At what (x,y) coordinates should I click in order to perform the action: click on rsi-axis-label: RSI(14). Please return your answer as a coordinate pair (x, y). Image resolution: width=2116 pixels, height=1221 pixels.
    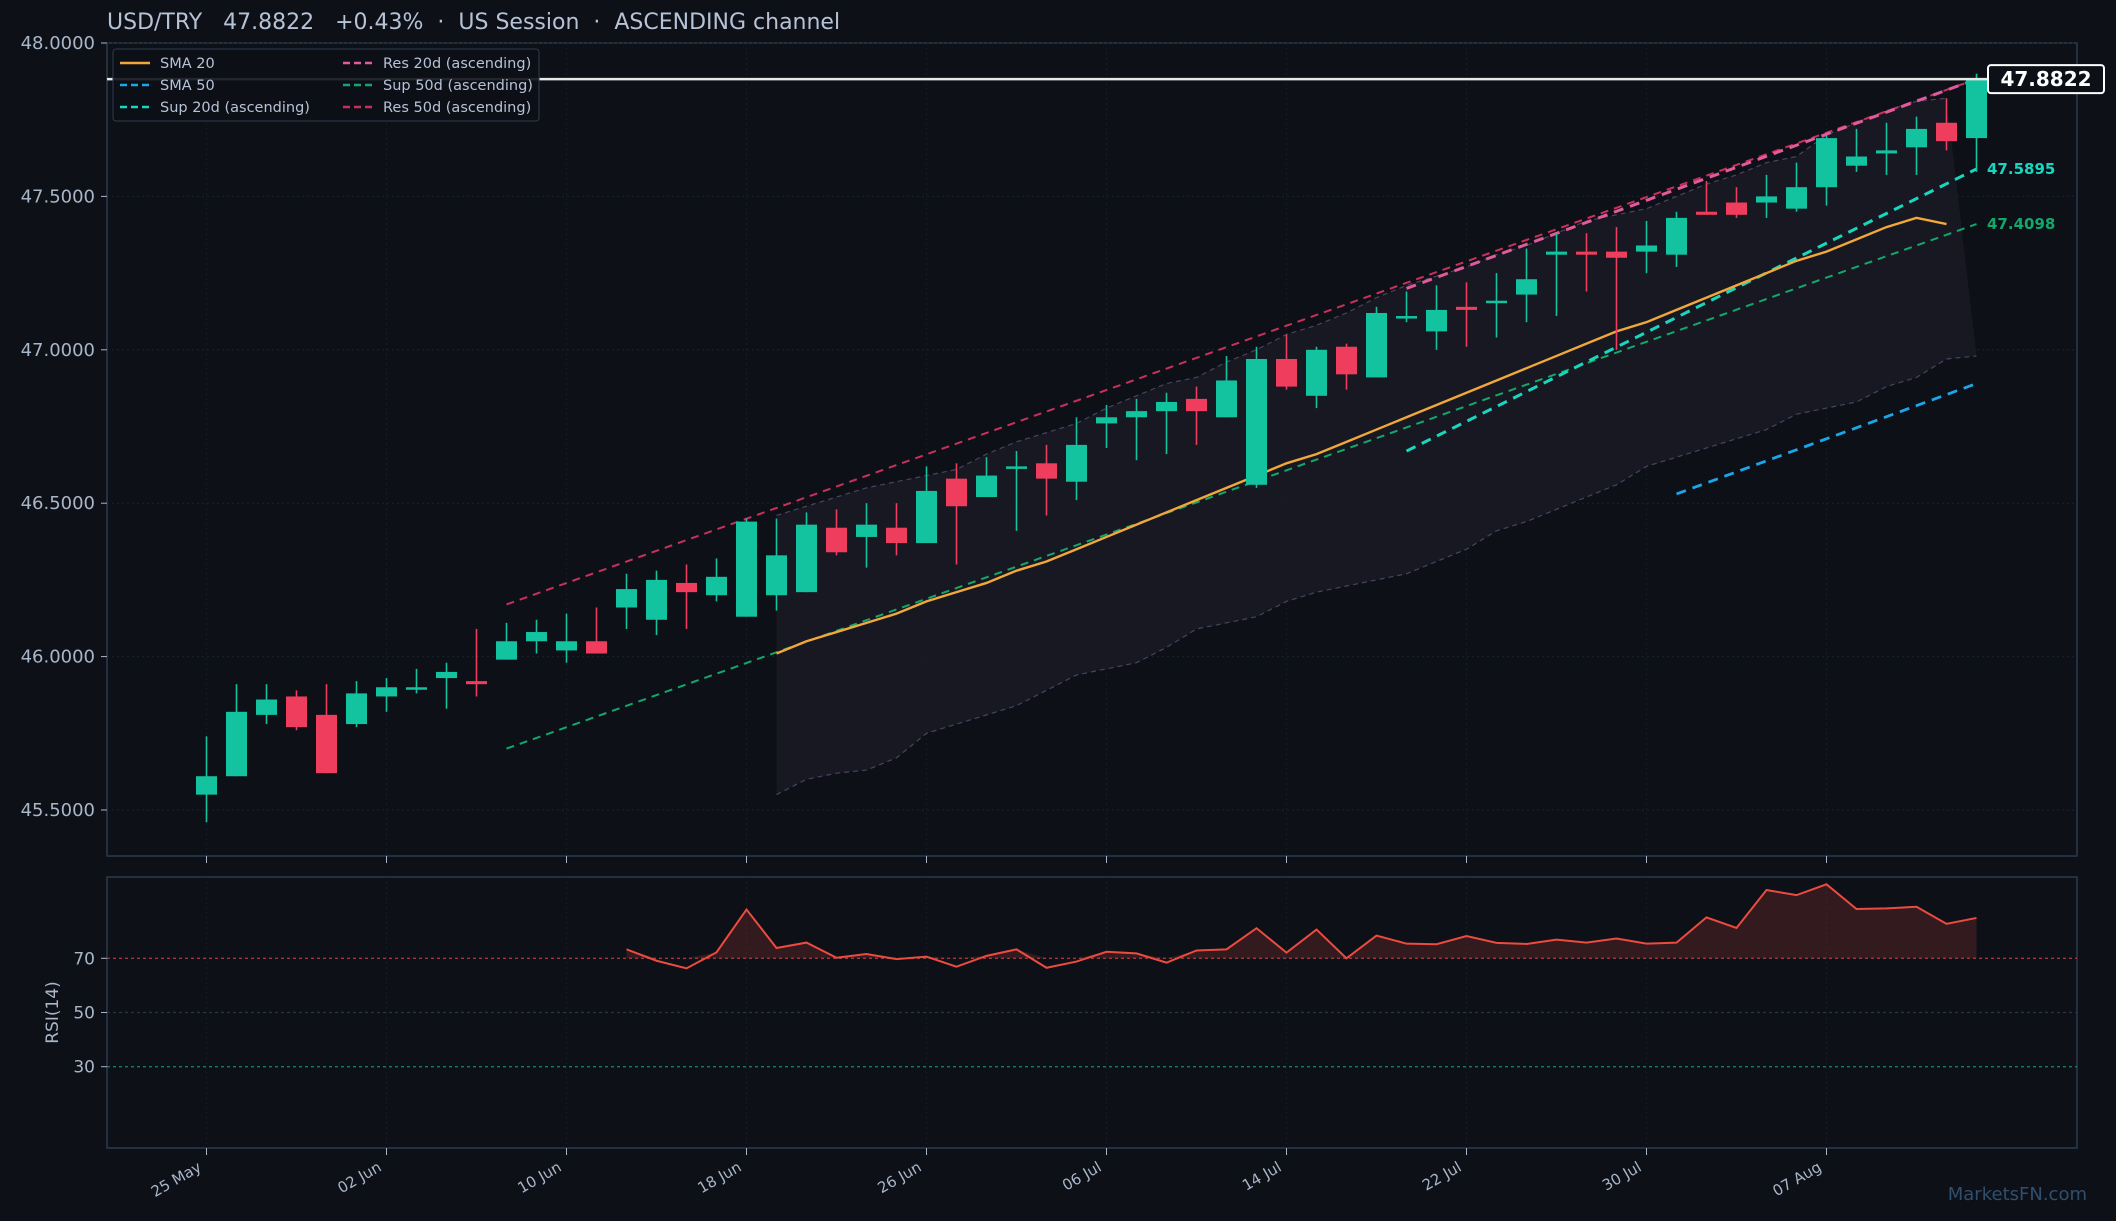
    Looking at the image, I should click on (53, 1012).